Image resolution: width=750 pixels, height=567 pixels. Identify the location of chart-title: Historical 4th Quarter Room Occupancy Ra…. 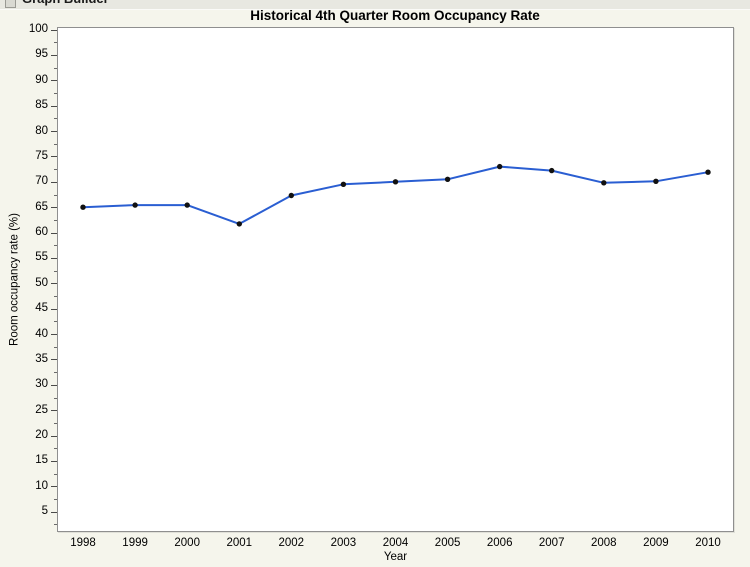
(395, 15).